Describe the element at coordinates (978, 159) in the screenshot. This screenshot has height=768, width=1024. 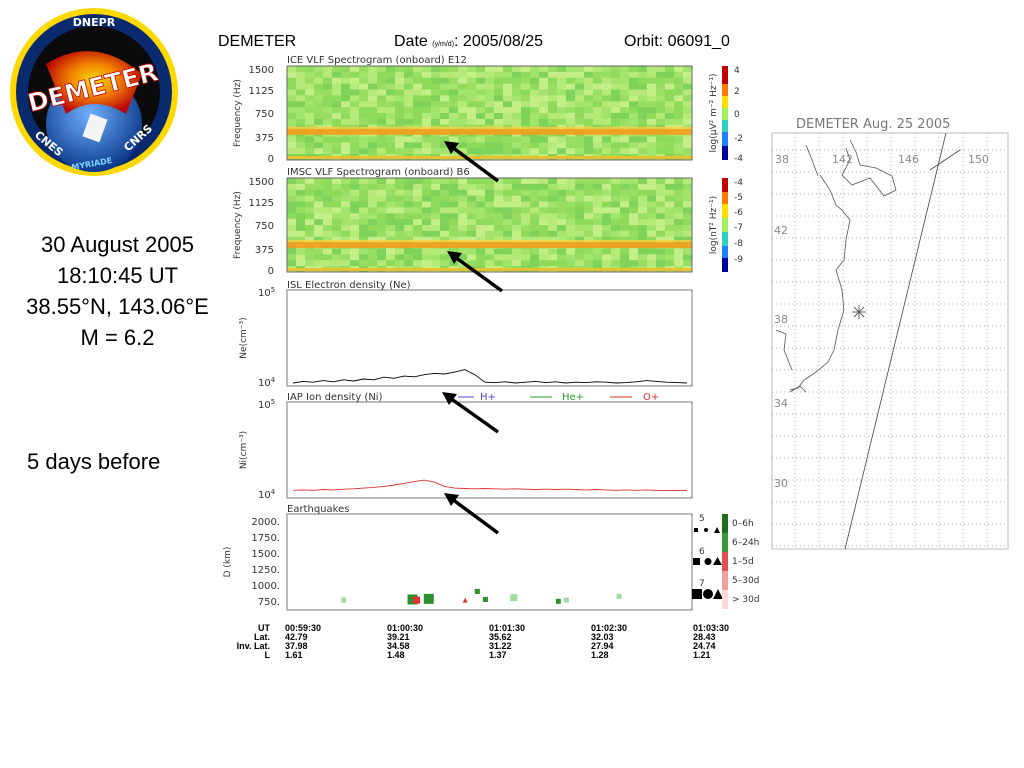
I see `map-lon-150: 150` at that location.